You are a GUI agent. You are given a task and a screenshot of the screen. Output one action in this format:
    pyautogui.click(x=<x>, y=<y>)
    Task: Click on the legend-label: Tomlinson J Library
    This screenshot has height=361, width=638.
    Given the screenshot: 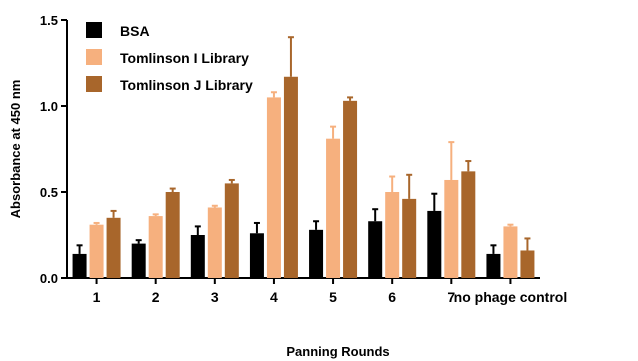 What is the action you would take?
    pyautogui.click(x=186, y=85)
    